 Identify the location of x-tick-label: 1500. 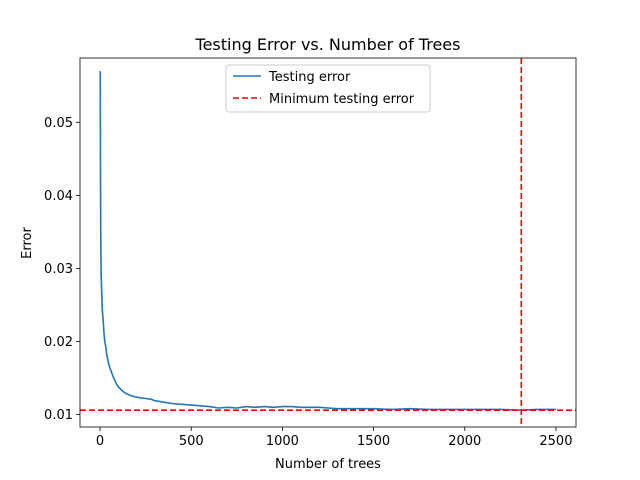
(373, 441).